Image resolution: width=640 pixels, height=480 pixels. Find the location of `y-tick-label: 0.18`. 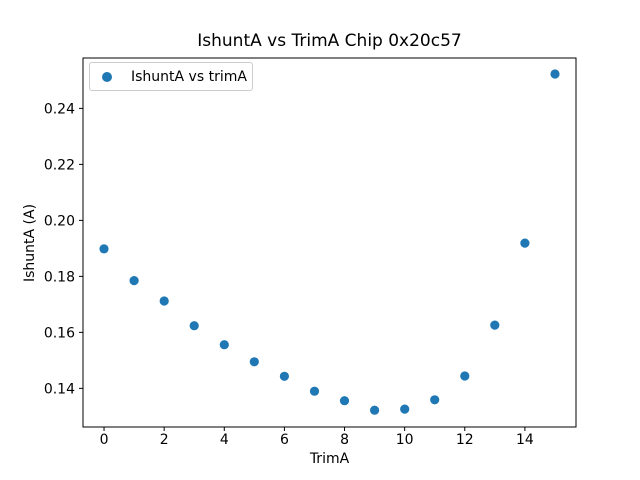

y-tick-label: 0.18 is located at coordinates (59, 277).